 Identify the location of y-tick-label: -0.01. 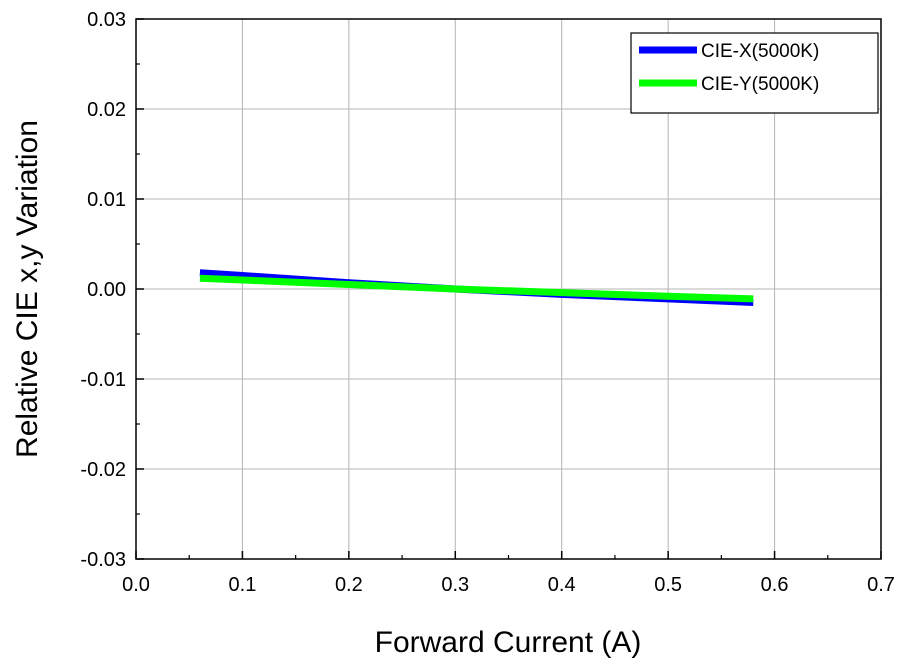
(103, 380).